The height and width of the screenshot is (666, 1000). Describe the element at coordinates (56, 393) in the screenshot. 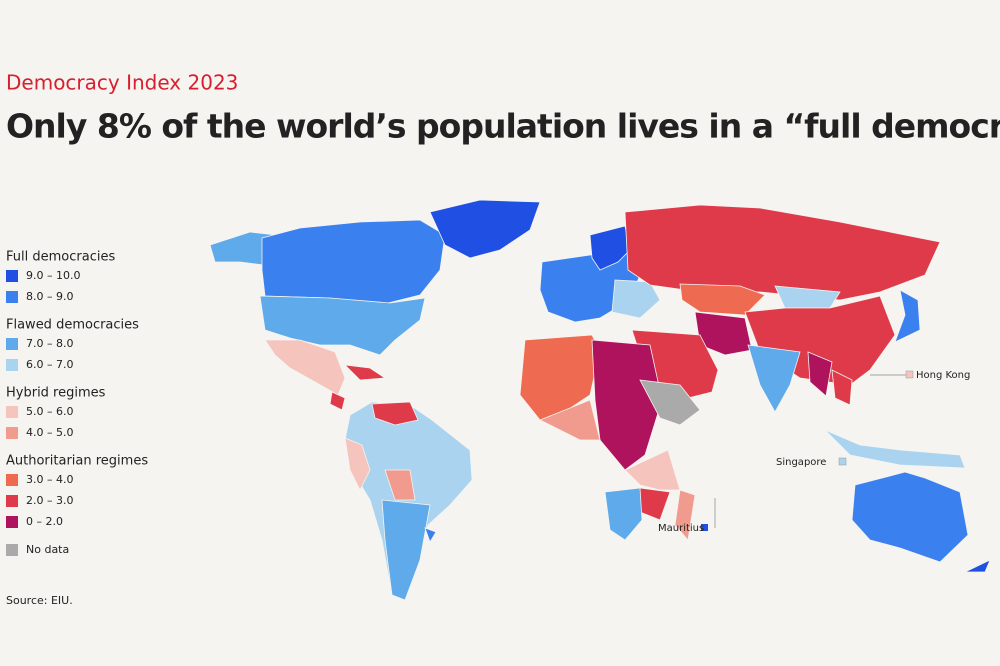

I see `legend-group-title: Hybrid regimes` at that location.